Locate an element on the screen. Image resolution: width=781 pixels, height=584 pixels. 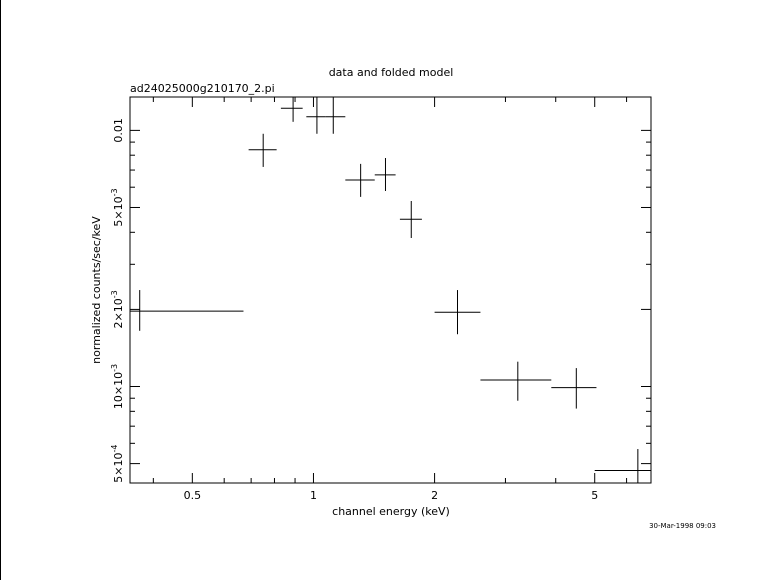
y-tick-mantissa: 2×10 is located at coordinates (118, 313).